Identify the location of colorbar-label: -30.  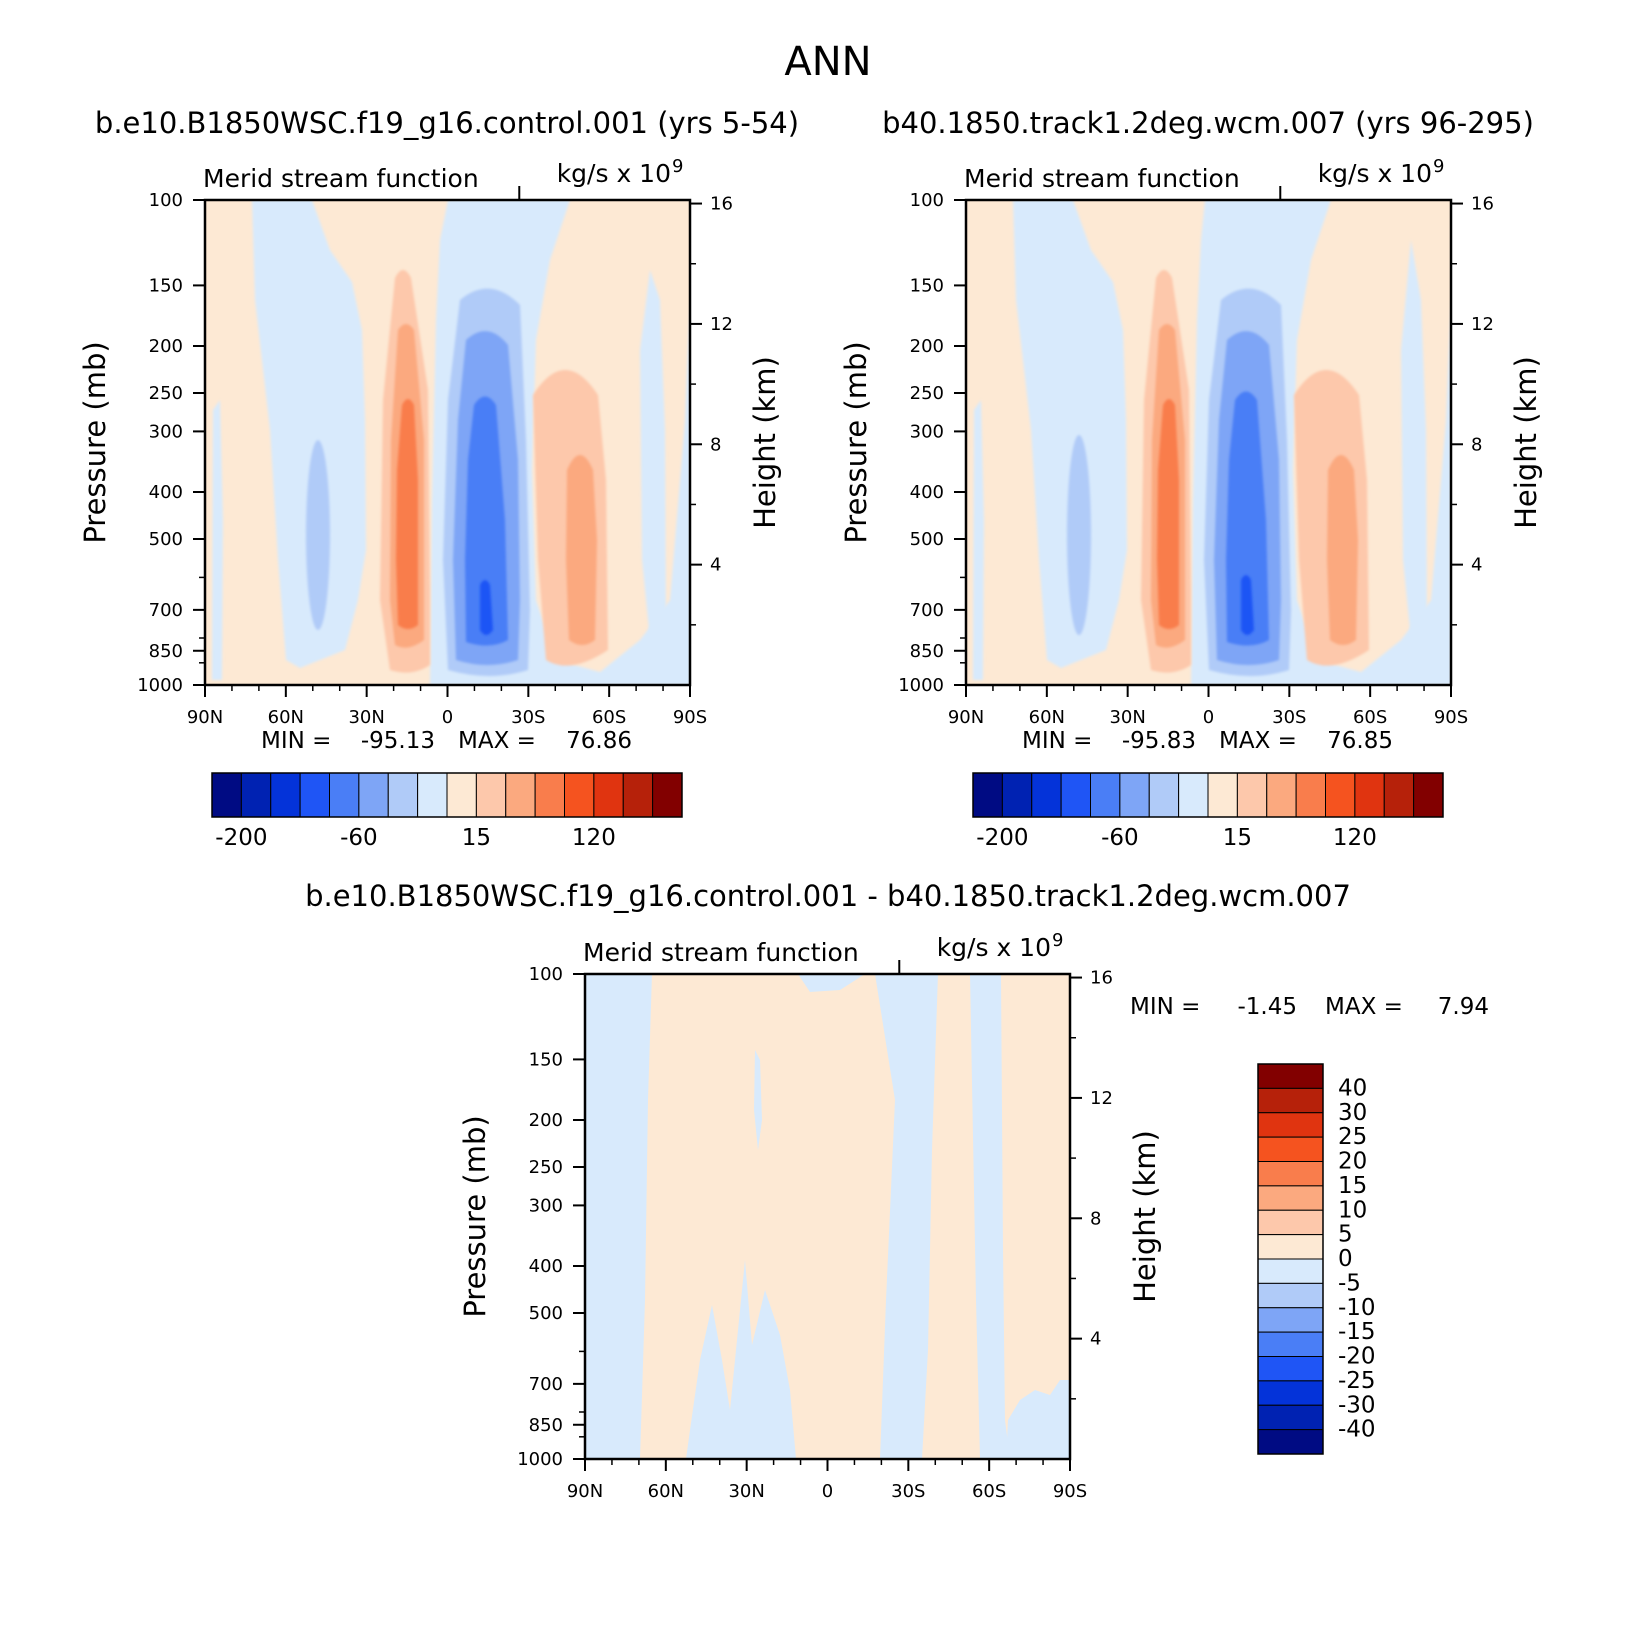
(1357, 1405).